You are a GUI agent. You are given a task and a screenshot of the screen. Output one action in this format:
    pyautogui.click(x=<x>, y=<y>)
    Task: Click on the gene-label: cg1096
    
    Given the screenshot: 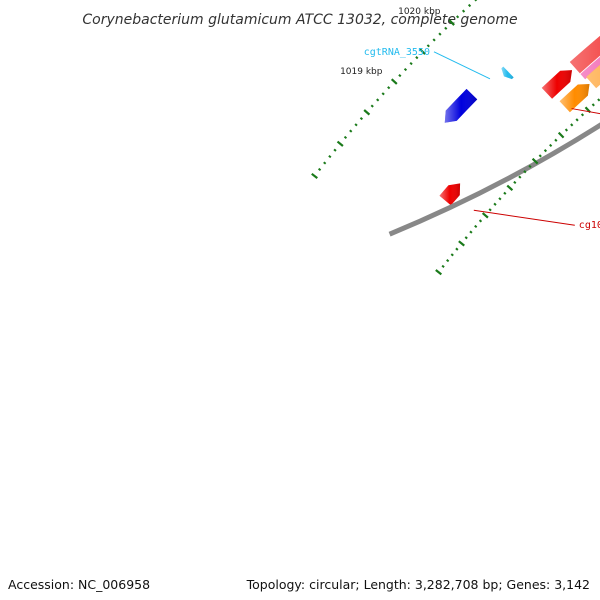 What is the action you would take?
    pyautogui.click(x=589, y=225)
    